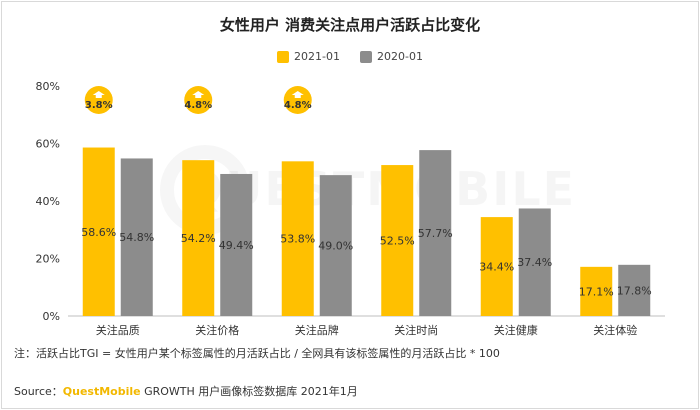 This screenshot has width=700, height=410. Describe the element at coordinates (615, 330) in the screenshot. I see `category-label: 关注体验` at that location.